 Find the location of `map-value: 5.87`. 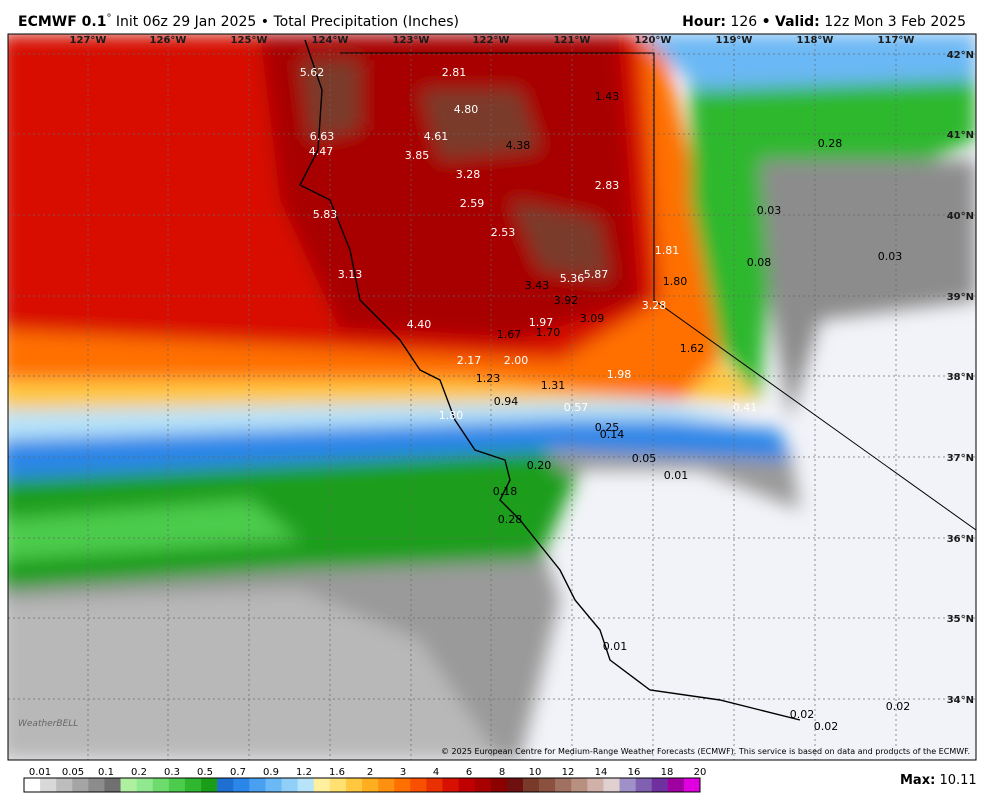

map-value: 5.87 is located at coordinates (596, 274).